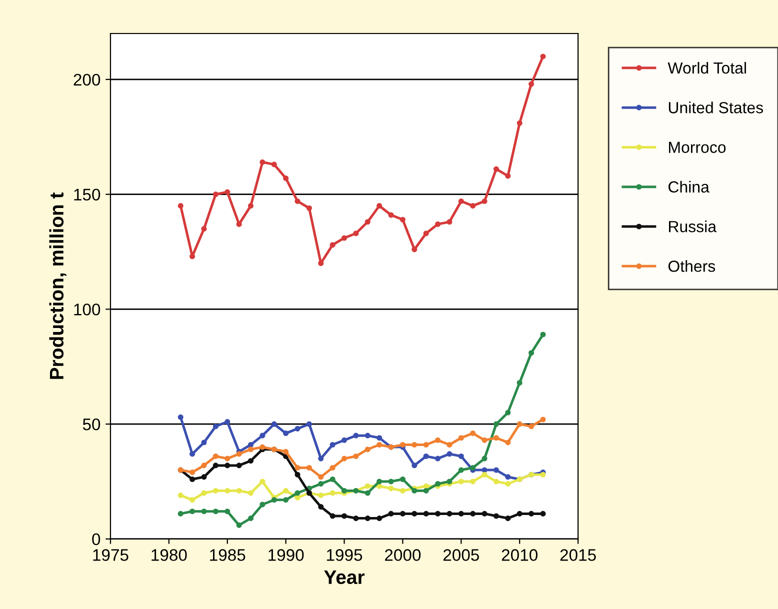  What do you see at coordinates (461, 555) in the screenshot?
I see `x-tick-label: 2005` at bounding box center [461, 555].